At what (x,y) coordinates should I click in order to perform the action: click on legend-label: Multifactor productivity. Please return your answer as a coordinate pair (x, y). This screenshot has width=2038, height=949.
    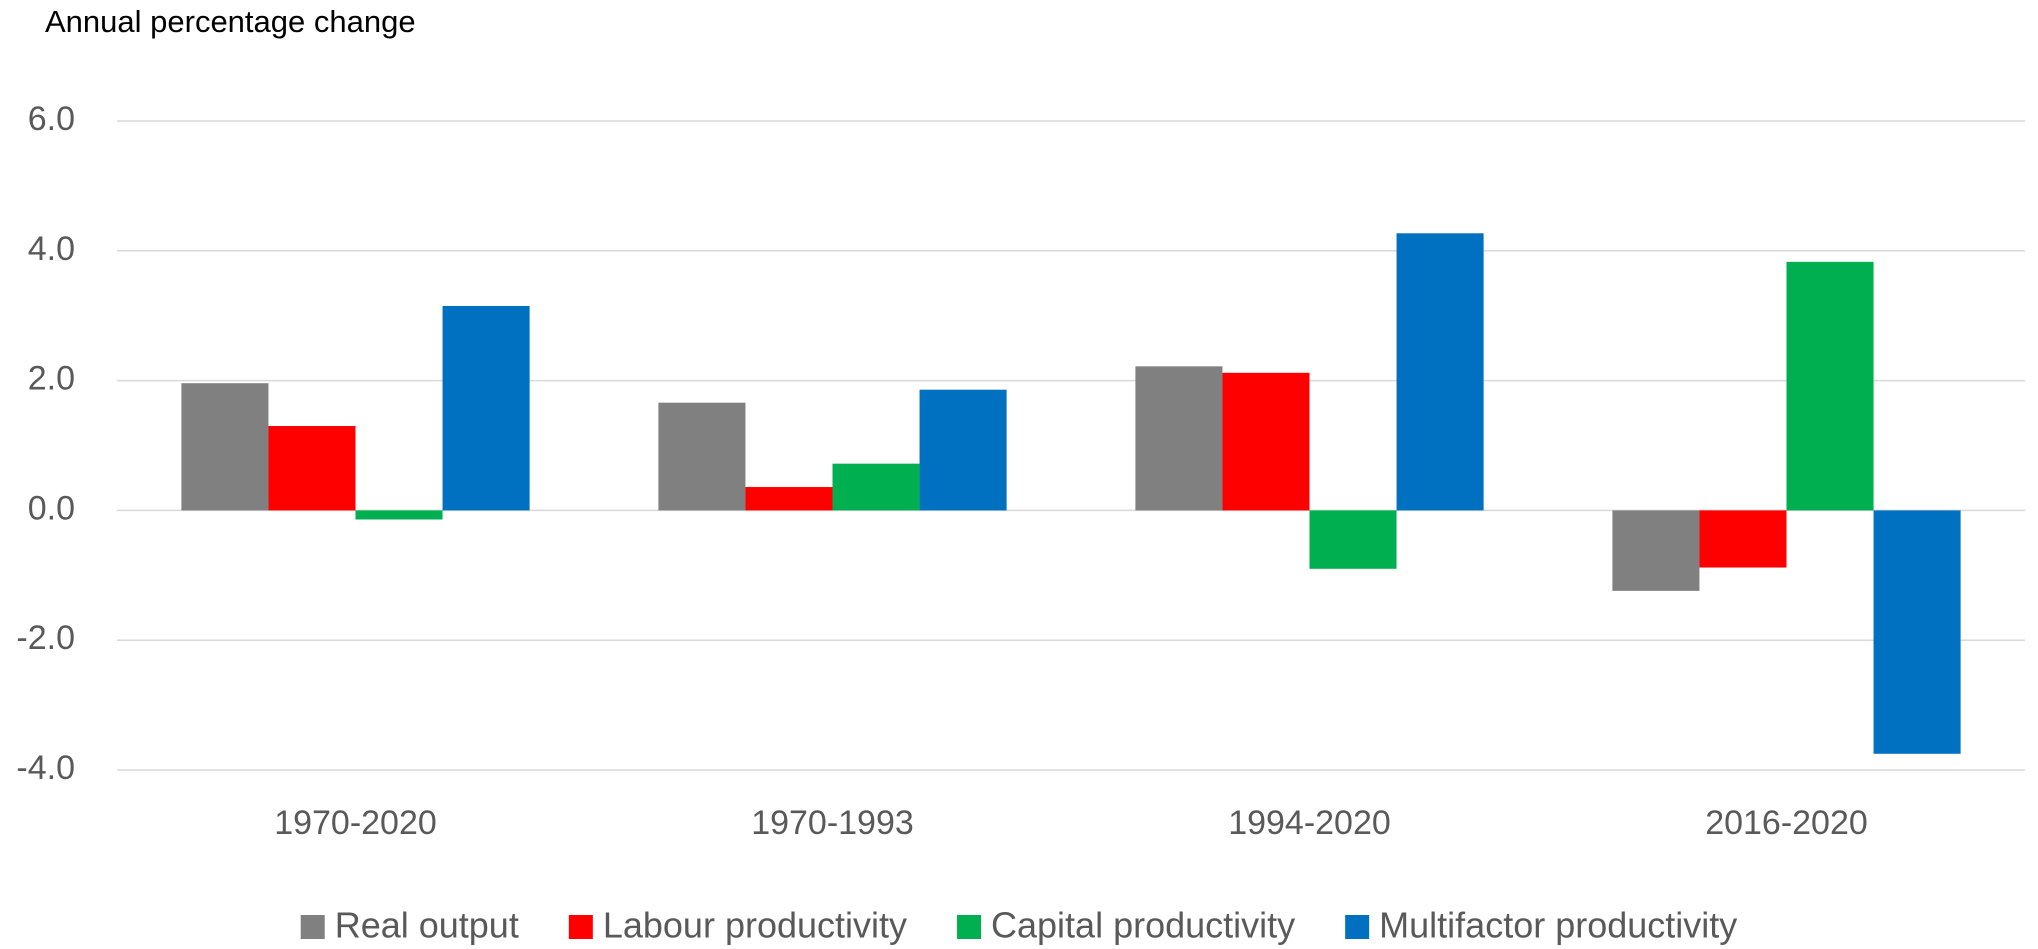
    Looking at the image, I should click on (1558, 925).